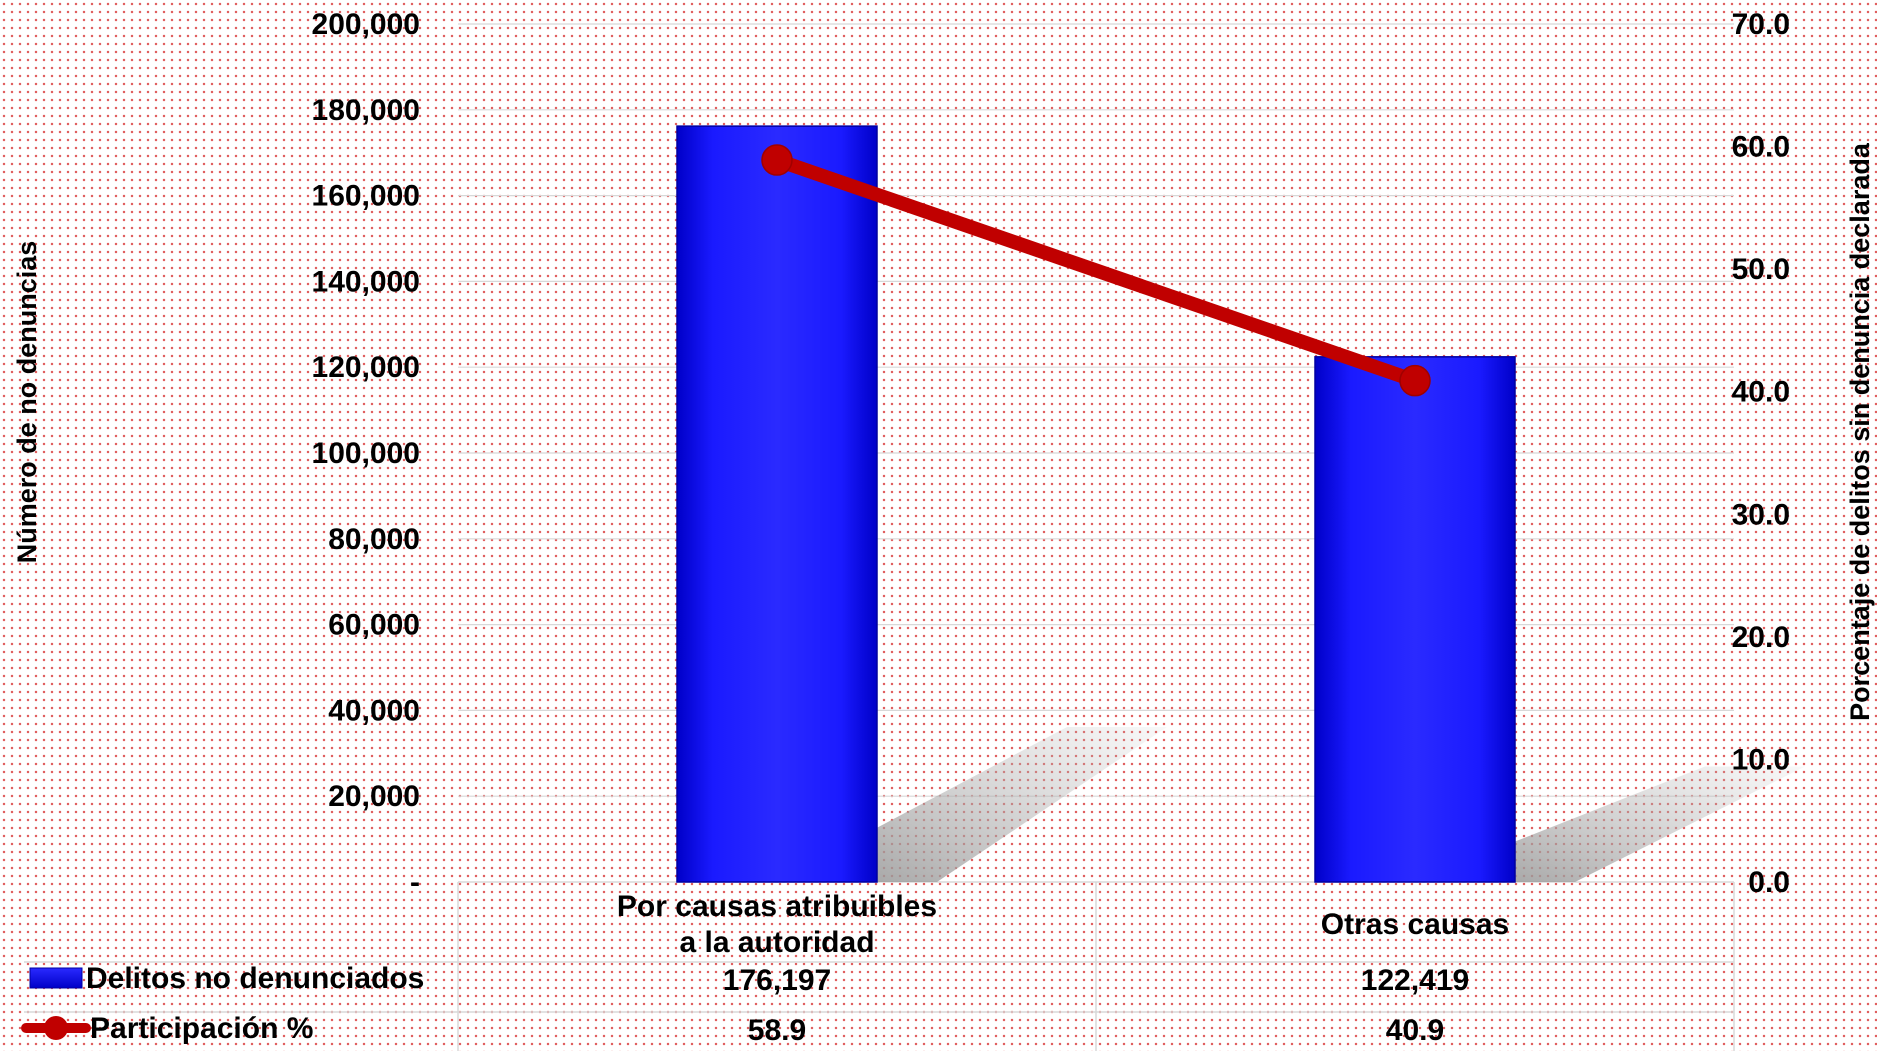  What do you see at coordinates (1761, 392) in the screenshot?
I see `right-tick-label: 40.0` at bounding box center [1761, 392].